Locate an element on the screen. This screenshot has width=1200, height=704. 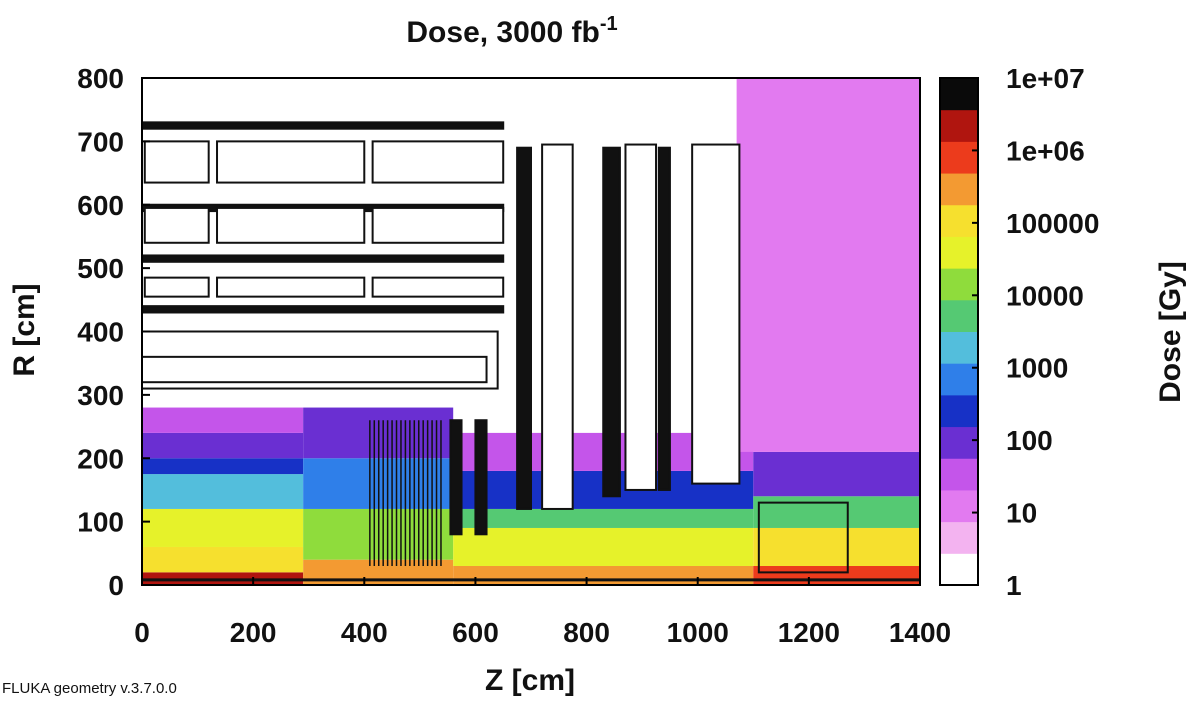
y-tick-label: 700 is located at coordinates (100, 141).